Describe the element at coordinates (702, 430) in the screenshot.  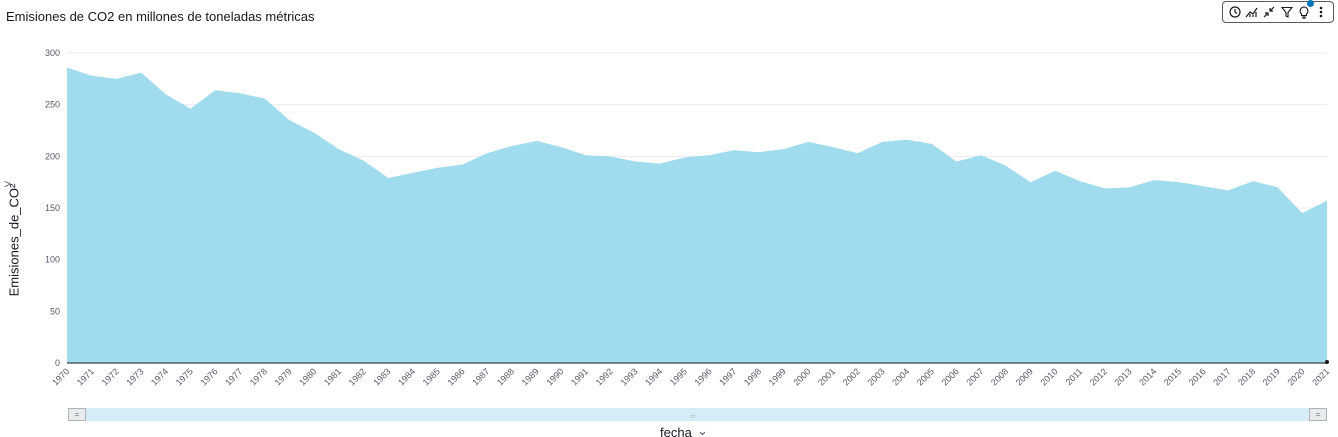
I see `x-axis-chevron-icon: ⌄` at that location.